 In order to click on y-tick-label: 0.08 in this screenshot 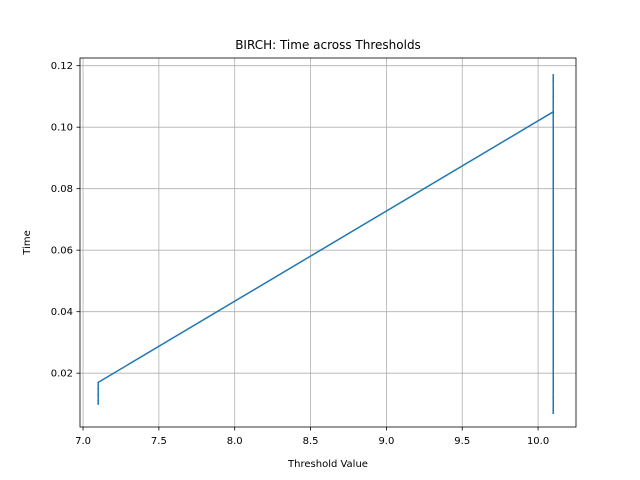, I will do `click(62, 189)`.